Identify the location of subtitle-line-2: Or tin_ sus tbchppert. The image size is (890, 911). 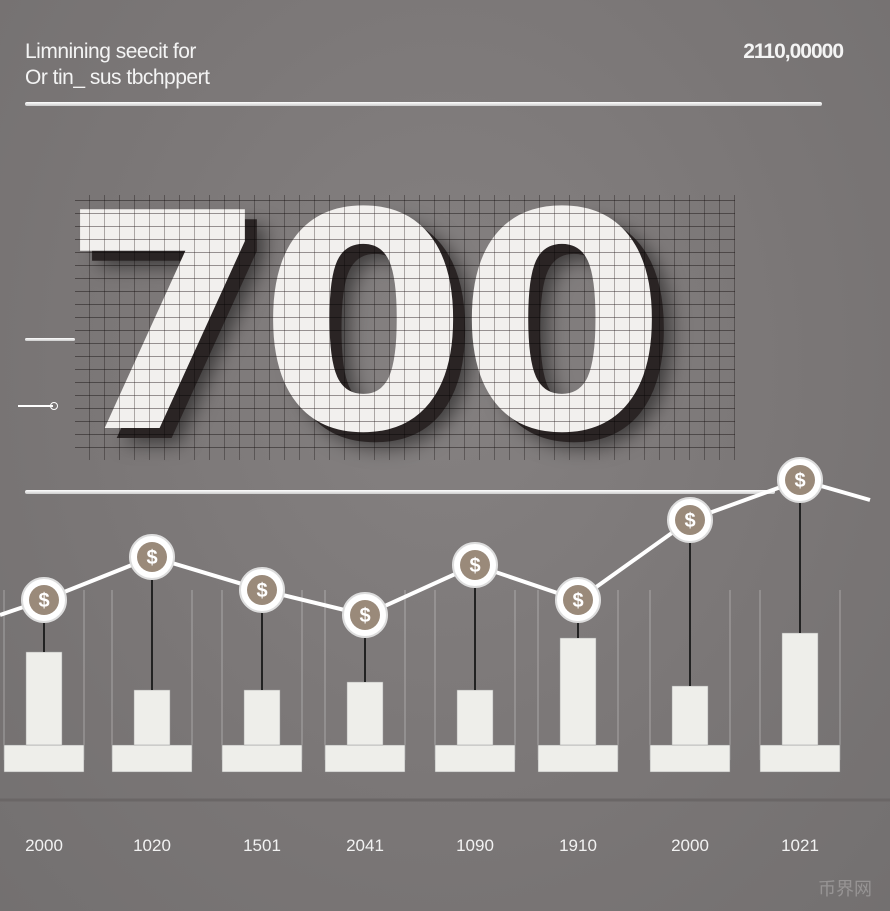
(117, 77).